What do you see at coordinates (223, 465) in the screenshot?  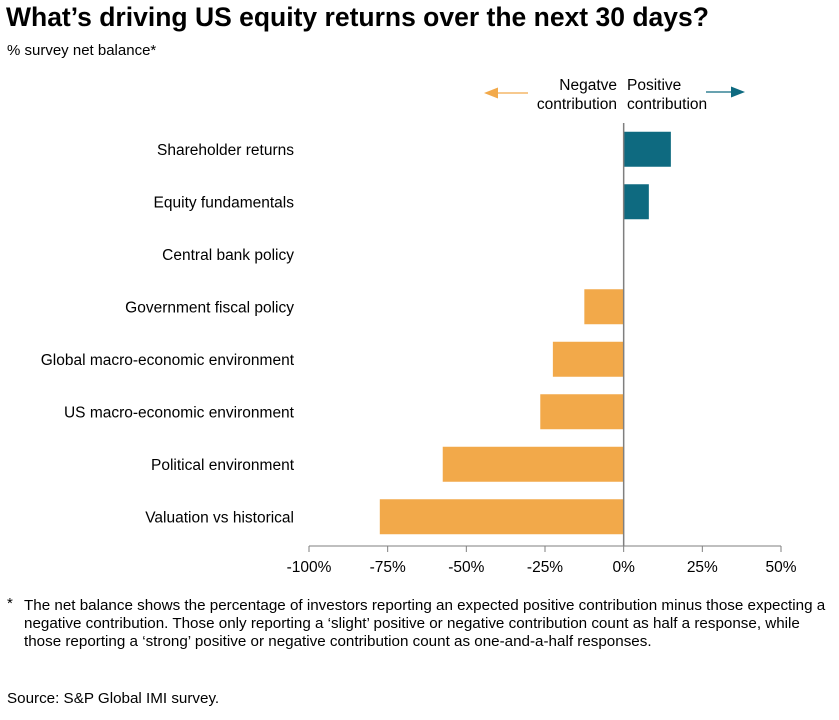 I see `category-label: Political environment` at bounding box center [223, 465].